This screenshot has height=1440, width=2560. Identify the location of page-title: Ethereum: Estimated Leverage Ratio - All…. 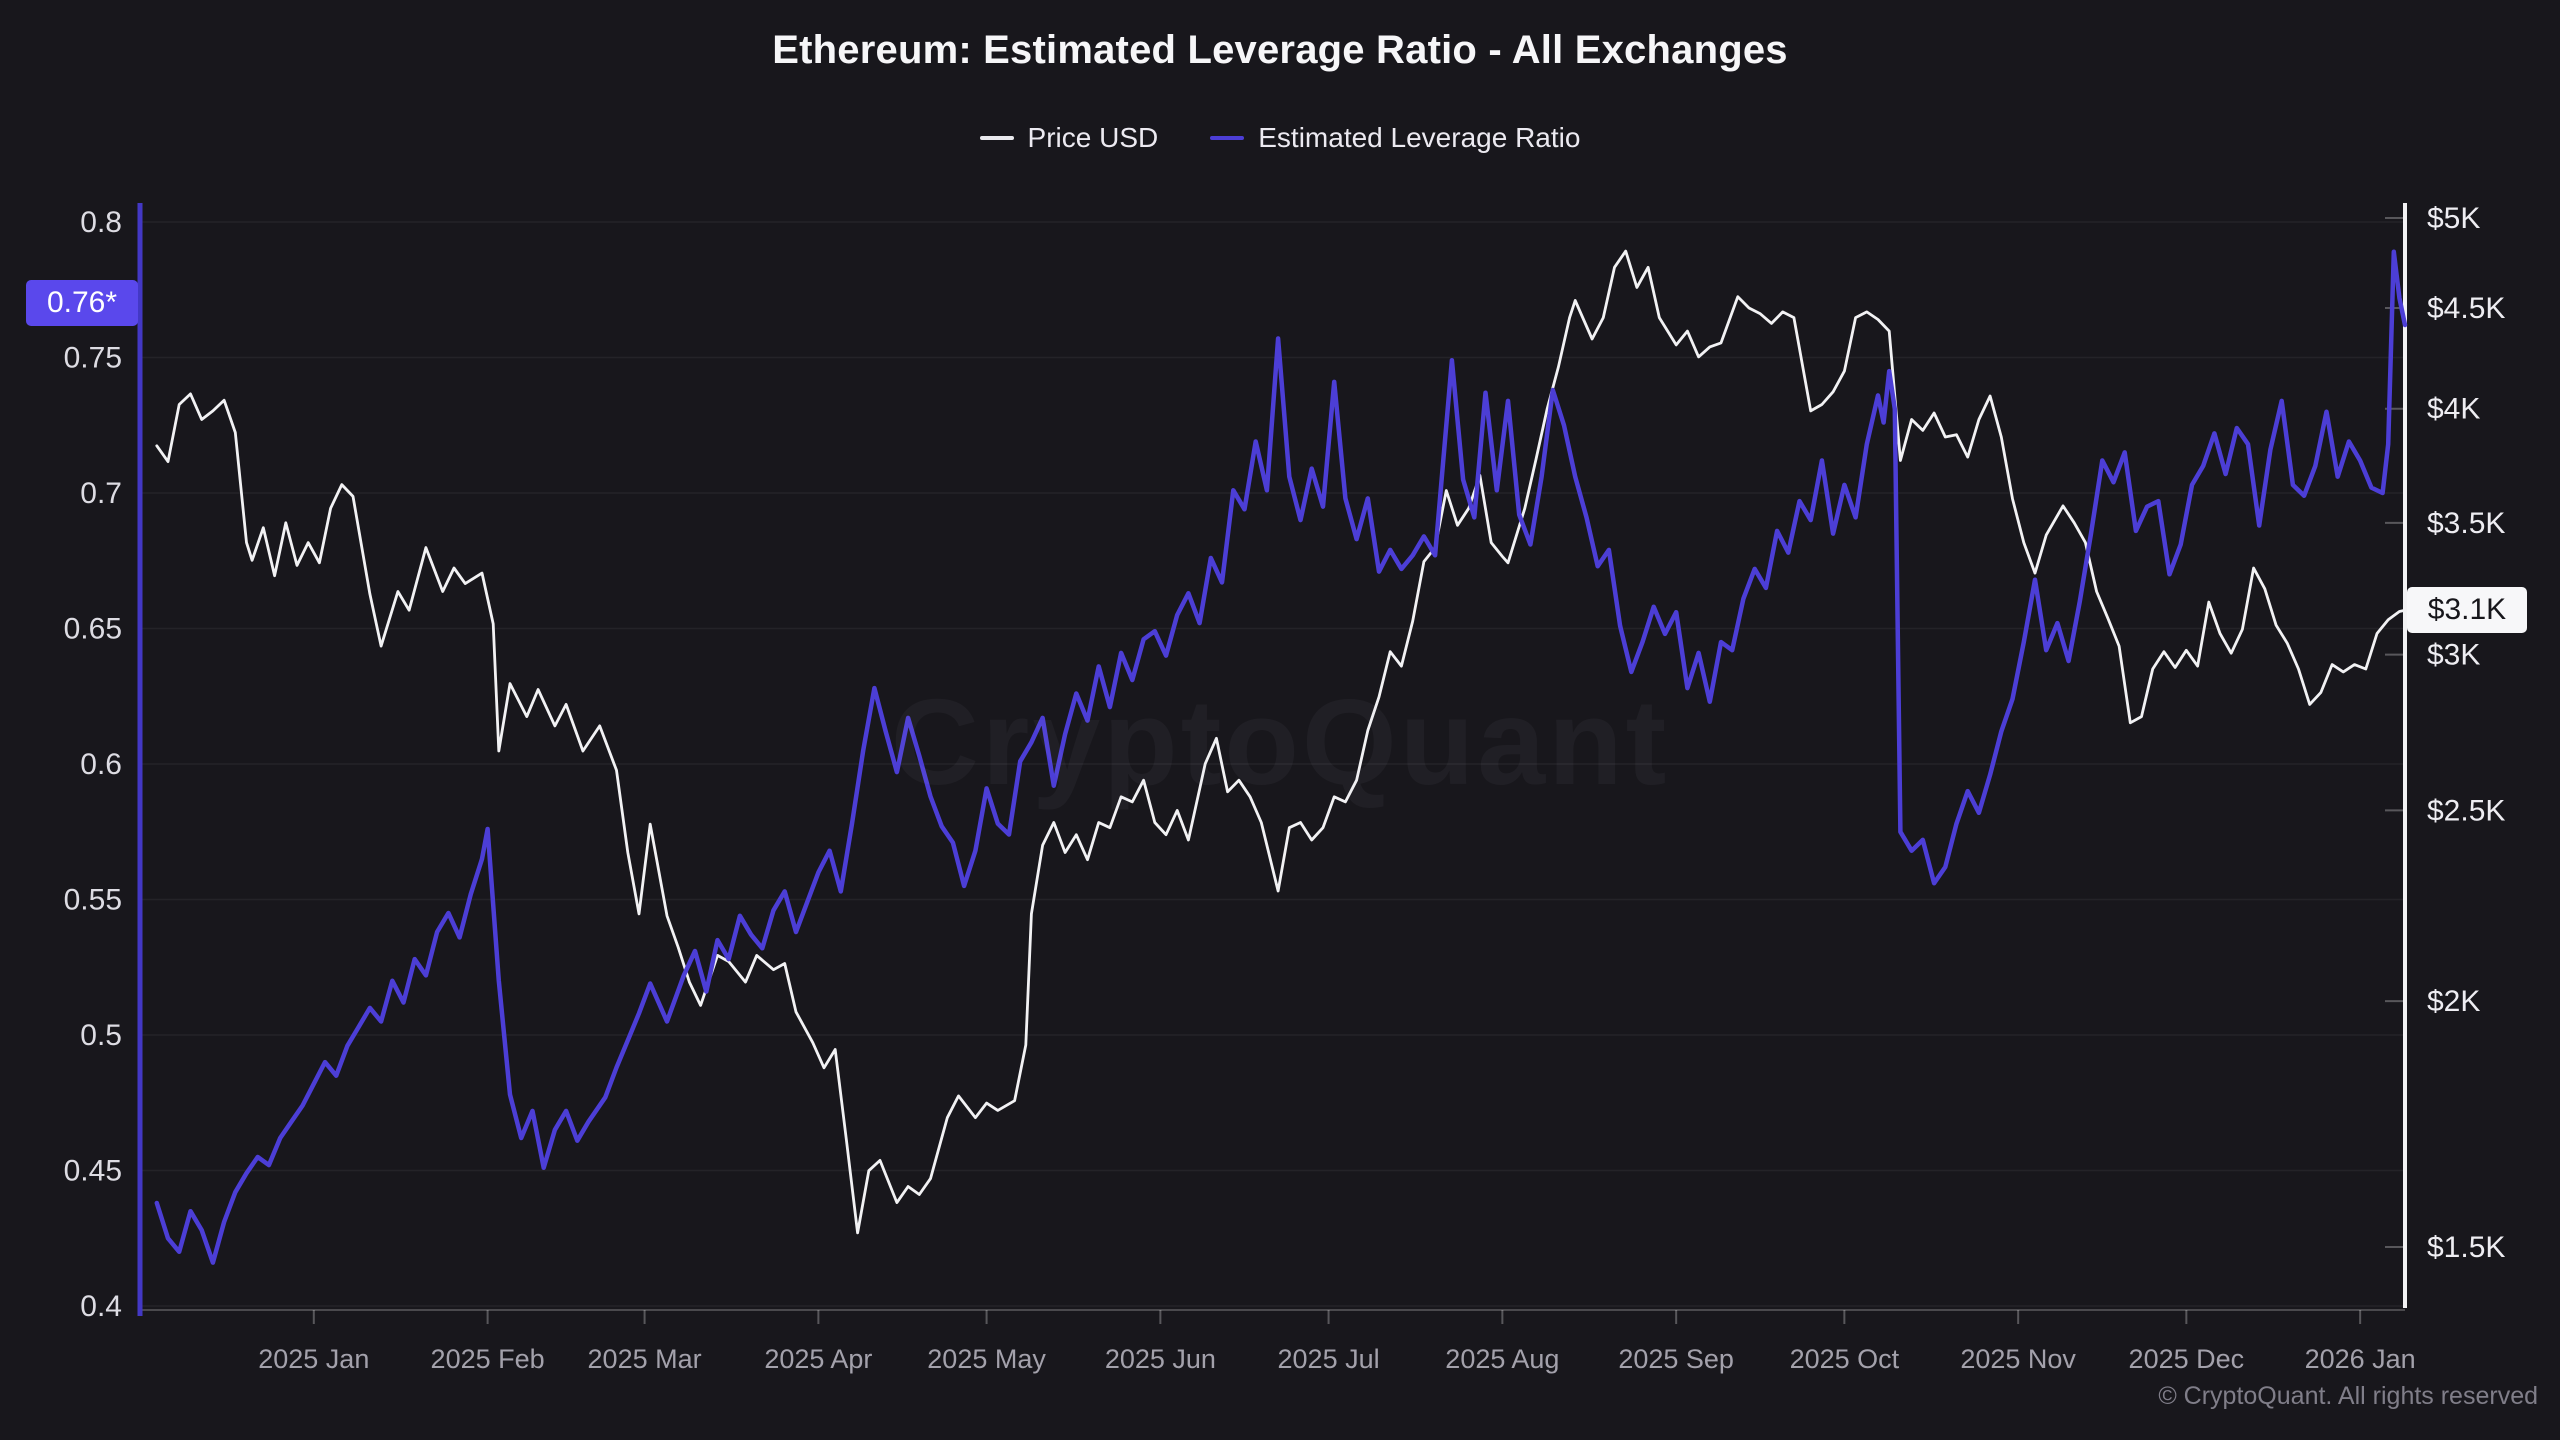
(1280, 50).